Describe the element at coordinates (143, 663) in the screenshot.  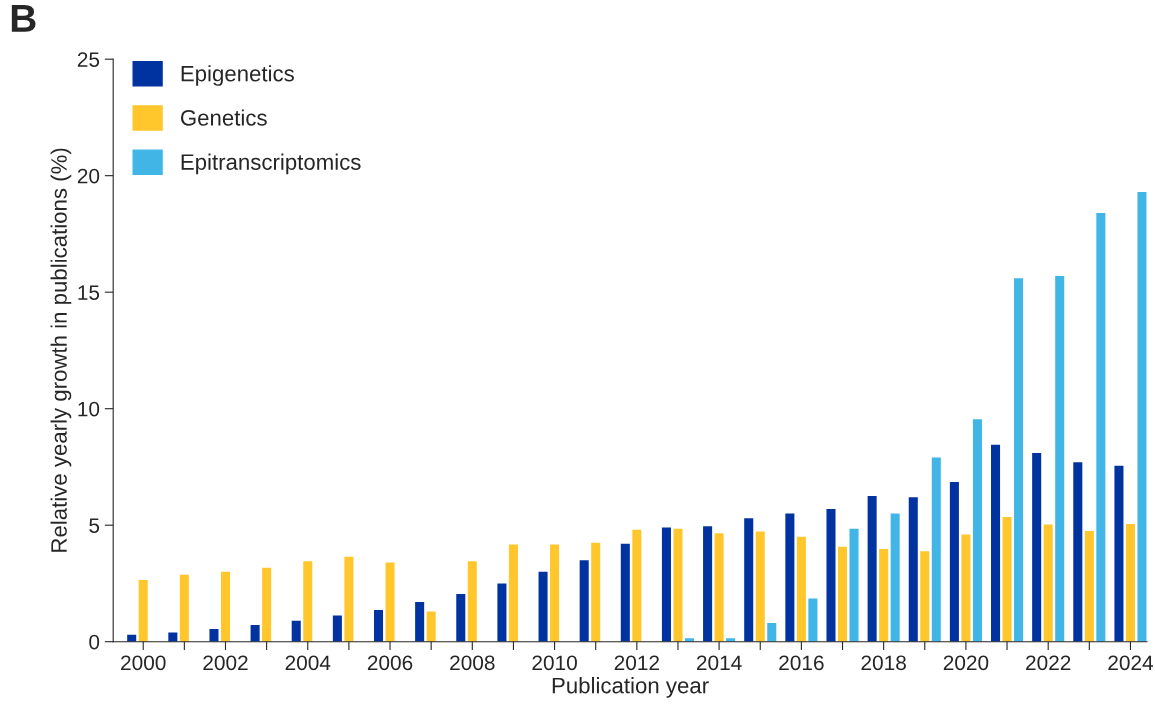
I see `x-tick-label: 2000` at that location.